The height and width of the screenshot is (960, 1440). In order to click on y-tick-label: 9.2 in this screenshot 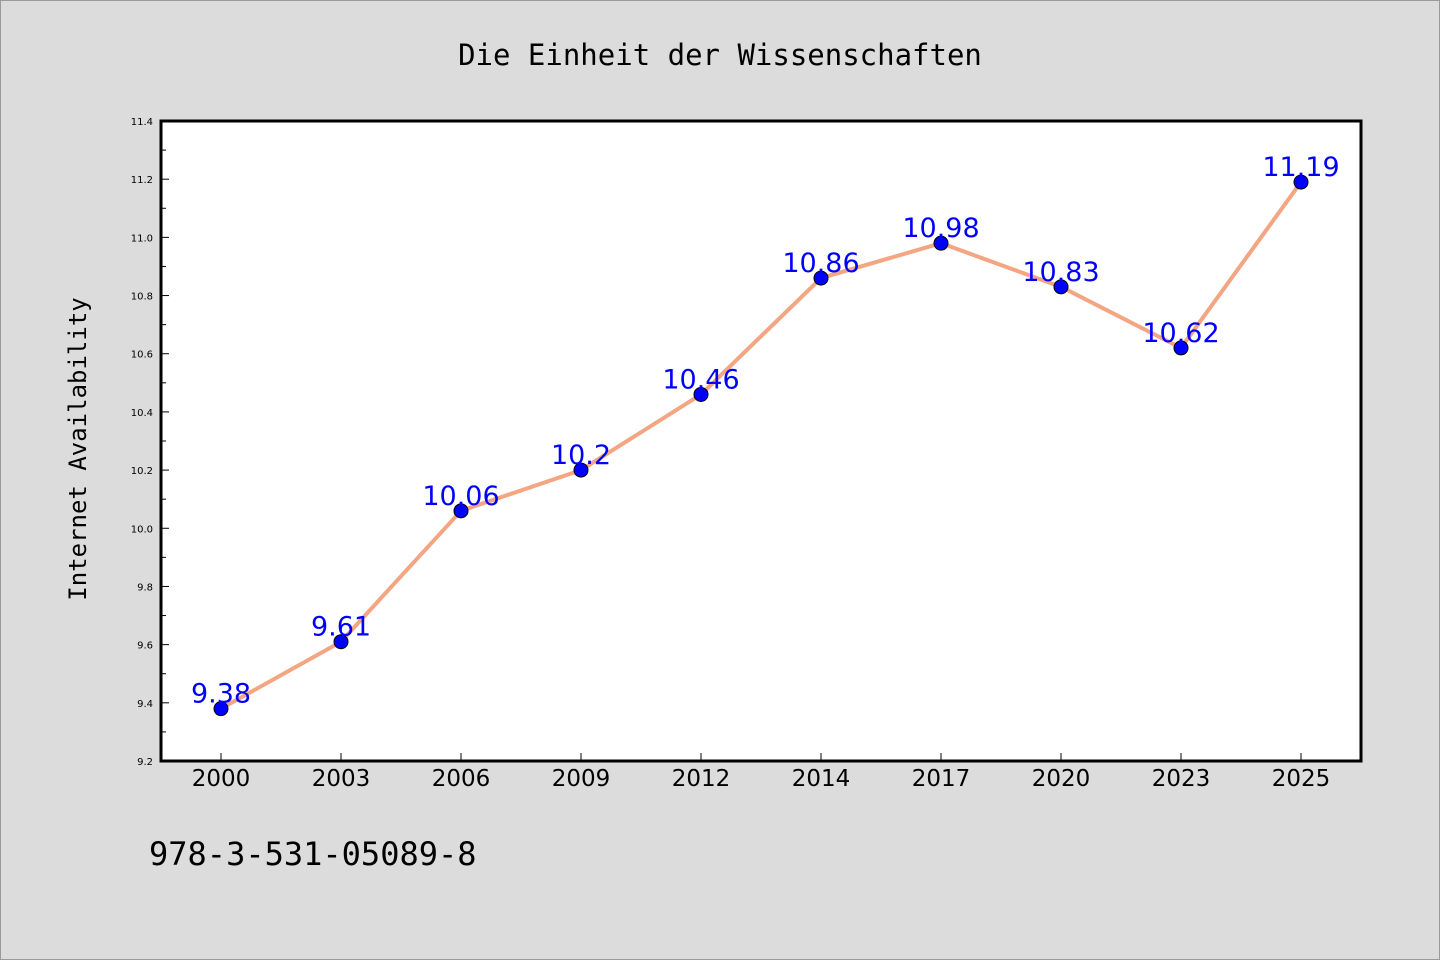, I will do `click(145, 762)`.